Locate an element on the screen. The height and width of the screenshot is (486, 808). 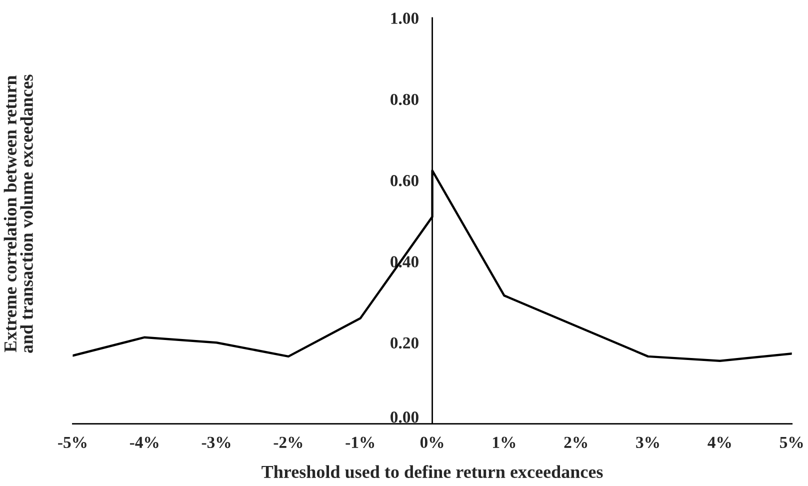
y-axis-title: Extreme correlation between return and transaction volume exceedances is located at coordinates (18, 213).